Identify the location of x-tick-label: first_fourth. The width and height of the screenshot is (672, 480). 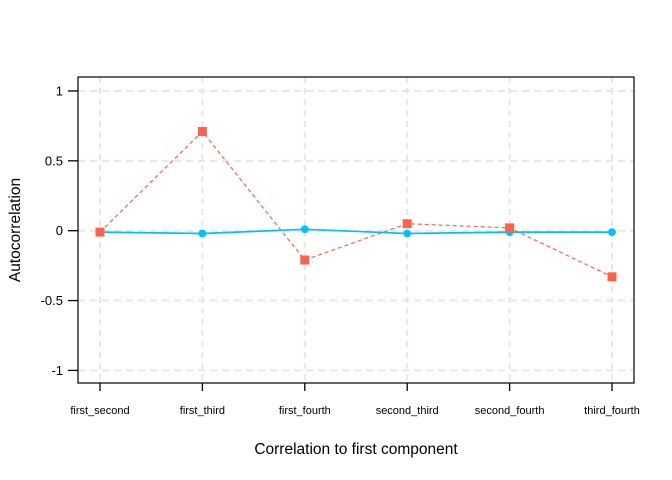
(305, 411).